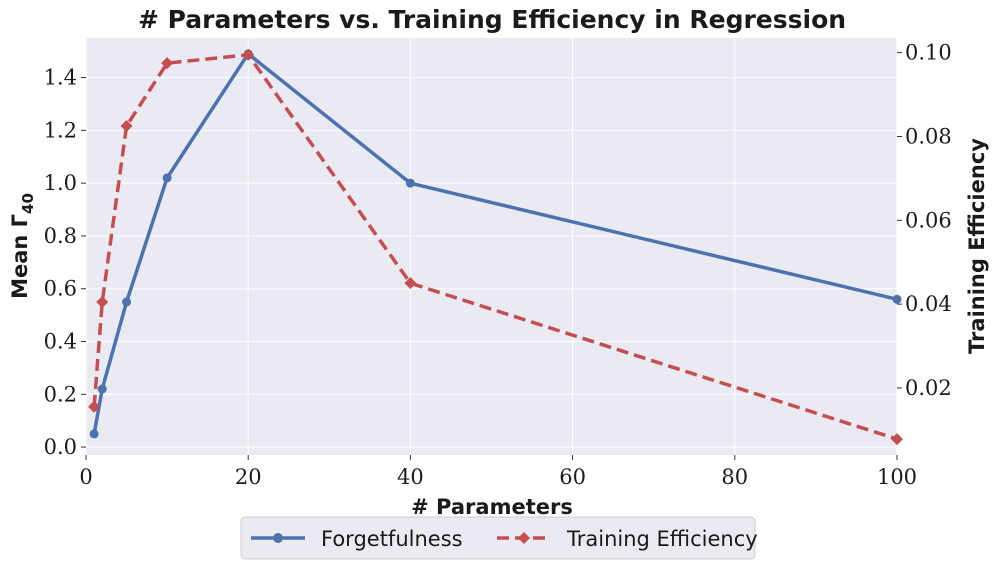 The width and height of the screenshot is (997, 570). What do you see at coordinates (28, 203) in the screenshot?
I see `y-axis-label-left-subscript: 40` at bounding box center [28, 203].